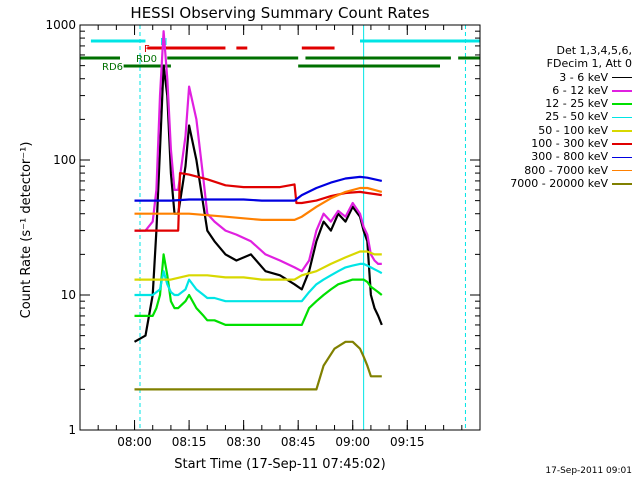  What do you see at coordinates (279, 13) in the screenshot?
I see `chart-title: HESSI Observing Summary Count Rates` at bounding box center [279, 13].